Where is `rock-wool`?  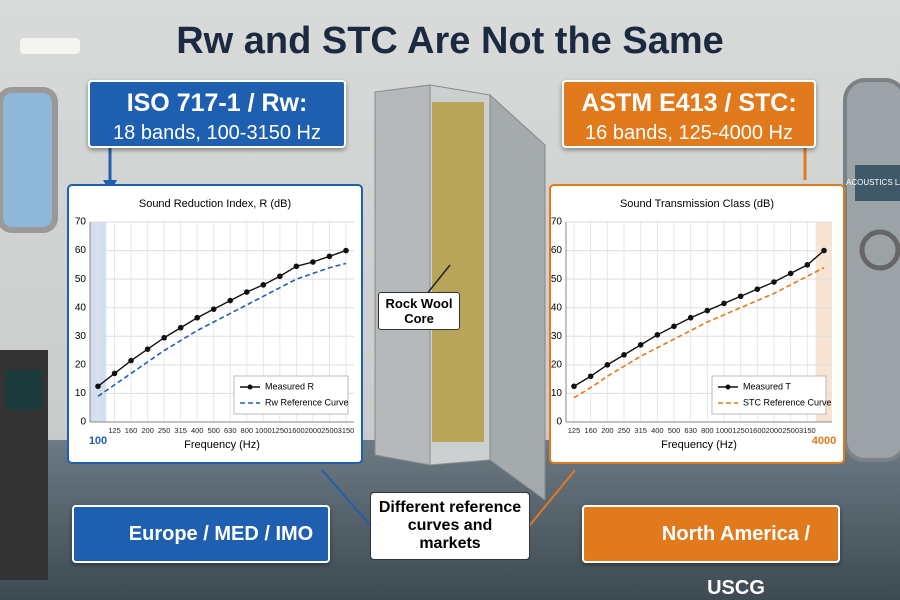
rock-wool is located at coordinates (458, 272).